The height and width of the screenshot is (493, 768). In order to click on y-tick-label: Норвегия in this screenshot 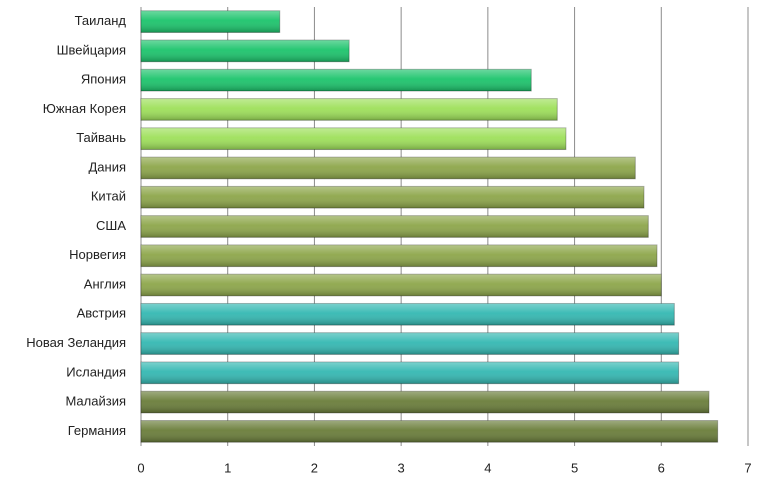, I will do `click(97, 254)`.